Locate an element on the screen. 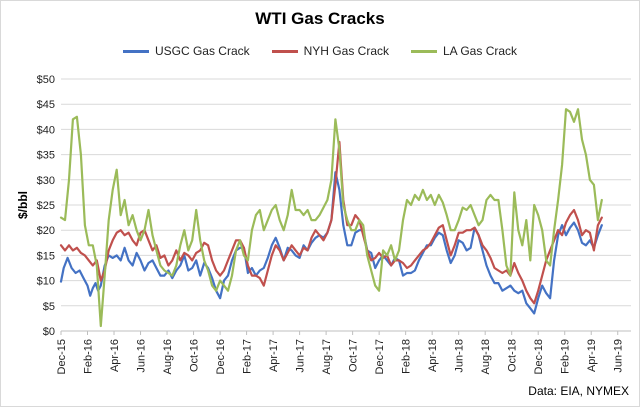  x-tick-label: Feb-16 is located at coordinates (89, 356).